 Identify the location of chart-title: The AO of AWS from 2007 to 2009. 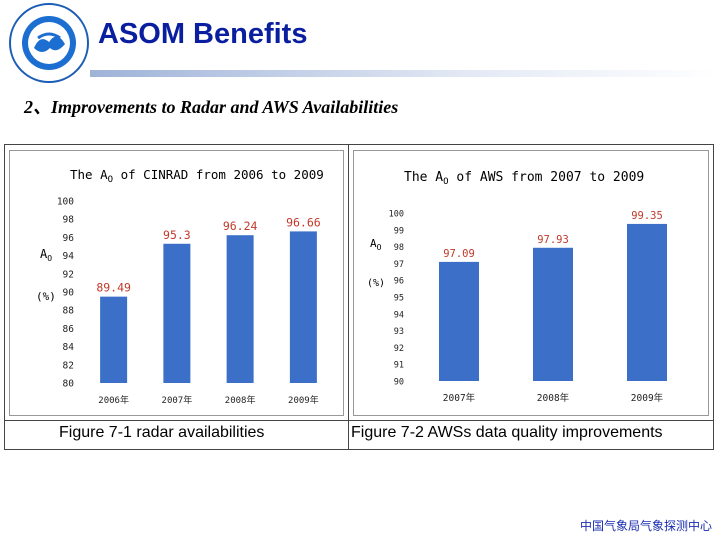
(524, 178).